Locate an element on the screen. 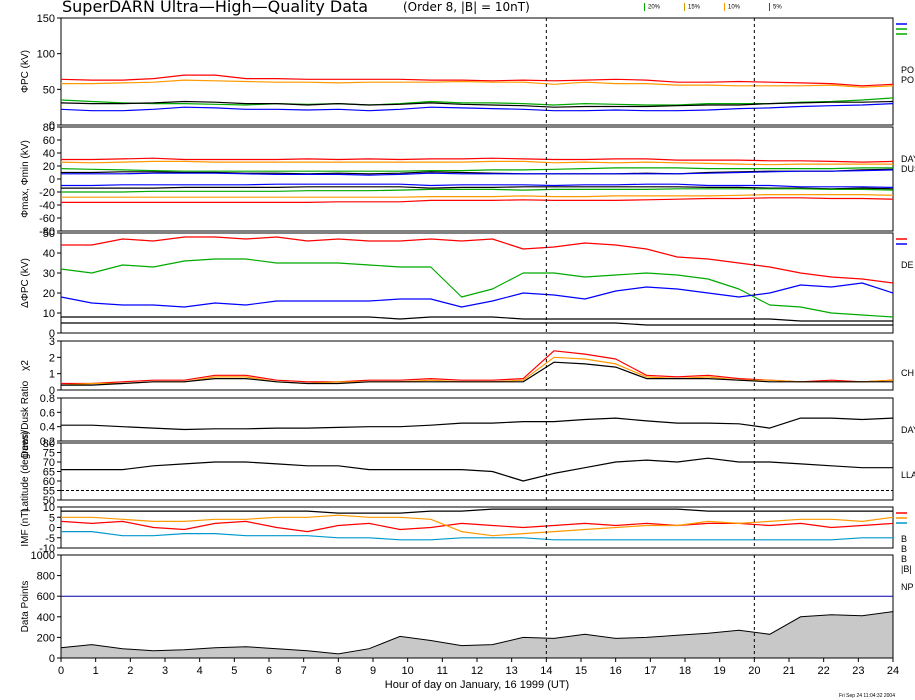 This screenshot has height=700, width=915. legend-item-10: 10% is located at coordinates (732, 7).